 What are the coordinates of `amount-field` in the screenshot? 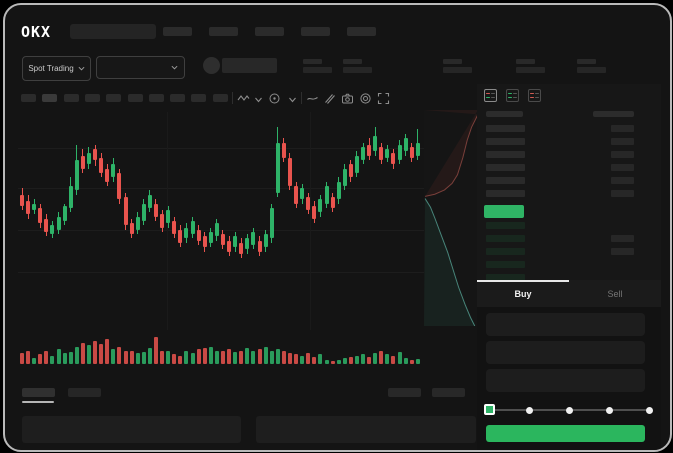 It's located at (565, 352).